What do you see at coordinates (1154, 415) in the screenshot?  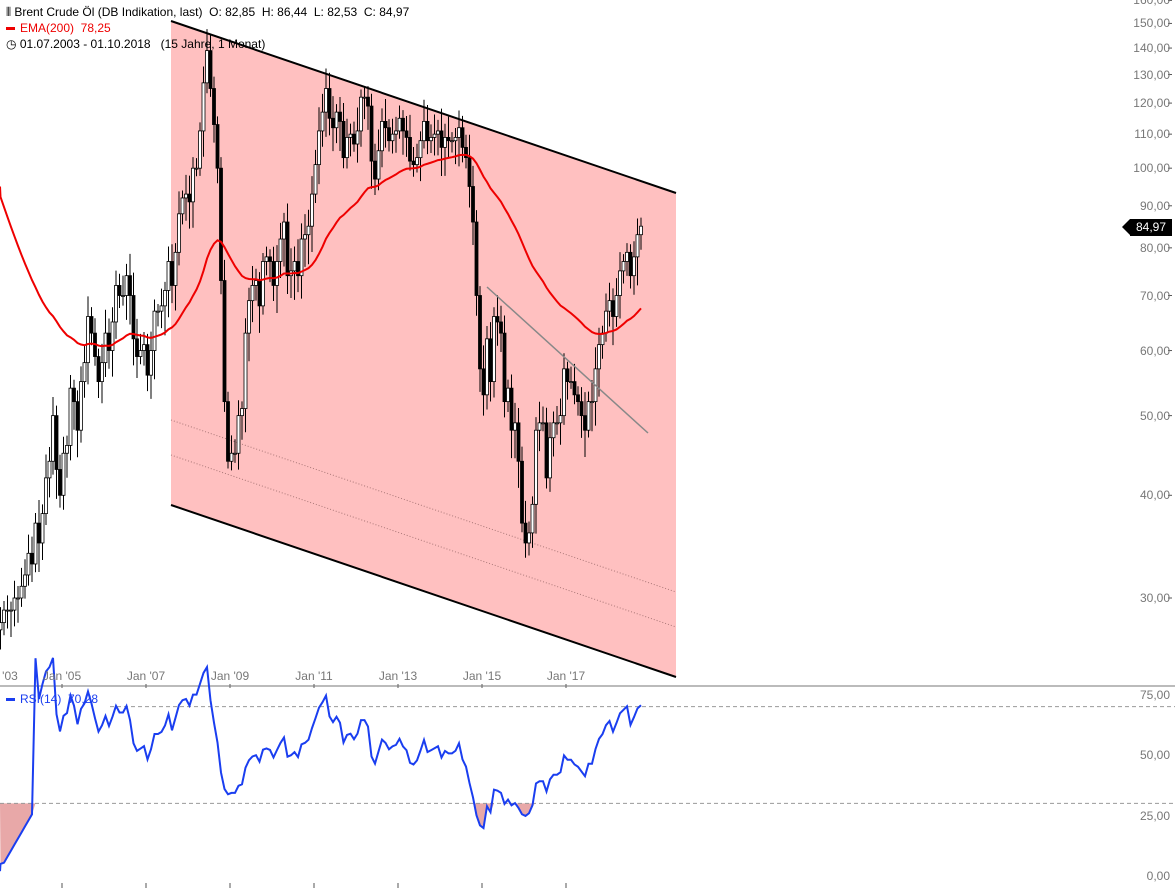 I see `y-tick-label: 50,00` at bounding box center [1154, 415].